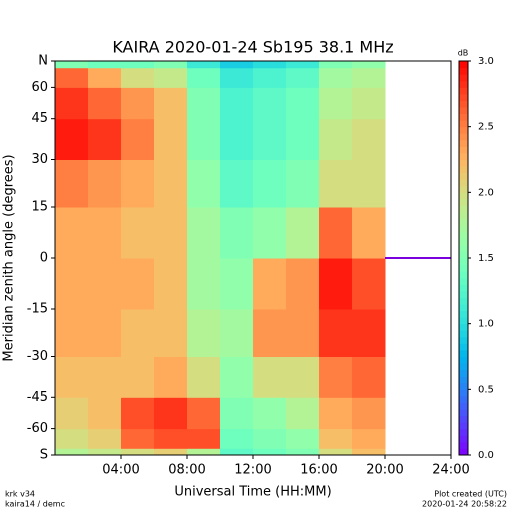 This screenshot has width=512, height=512. Describe the element at coordinates (43, 61) in the screenshot. I see `y-tick-label: N` at that location.